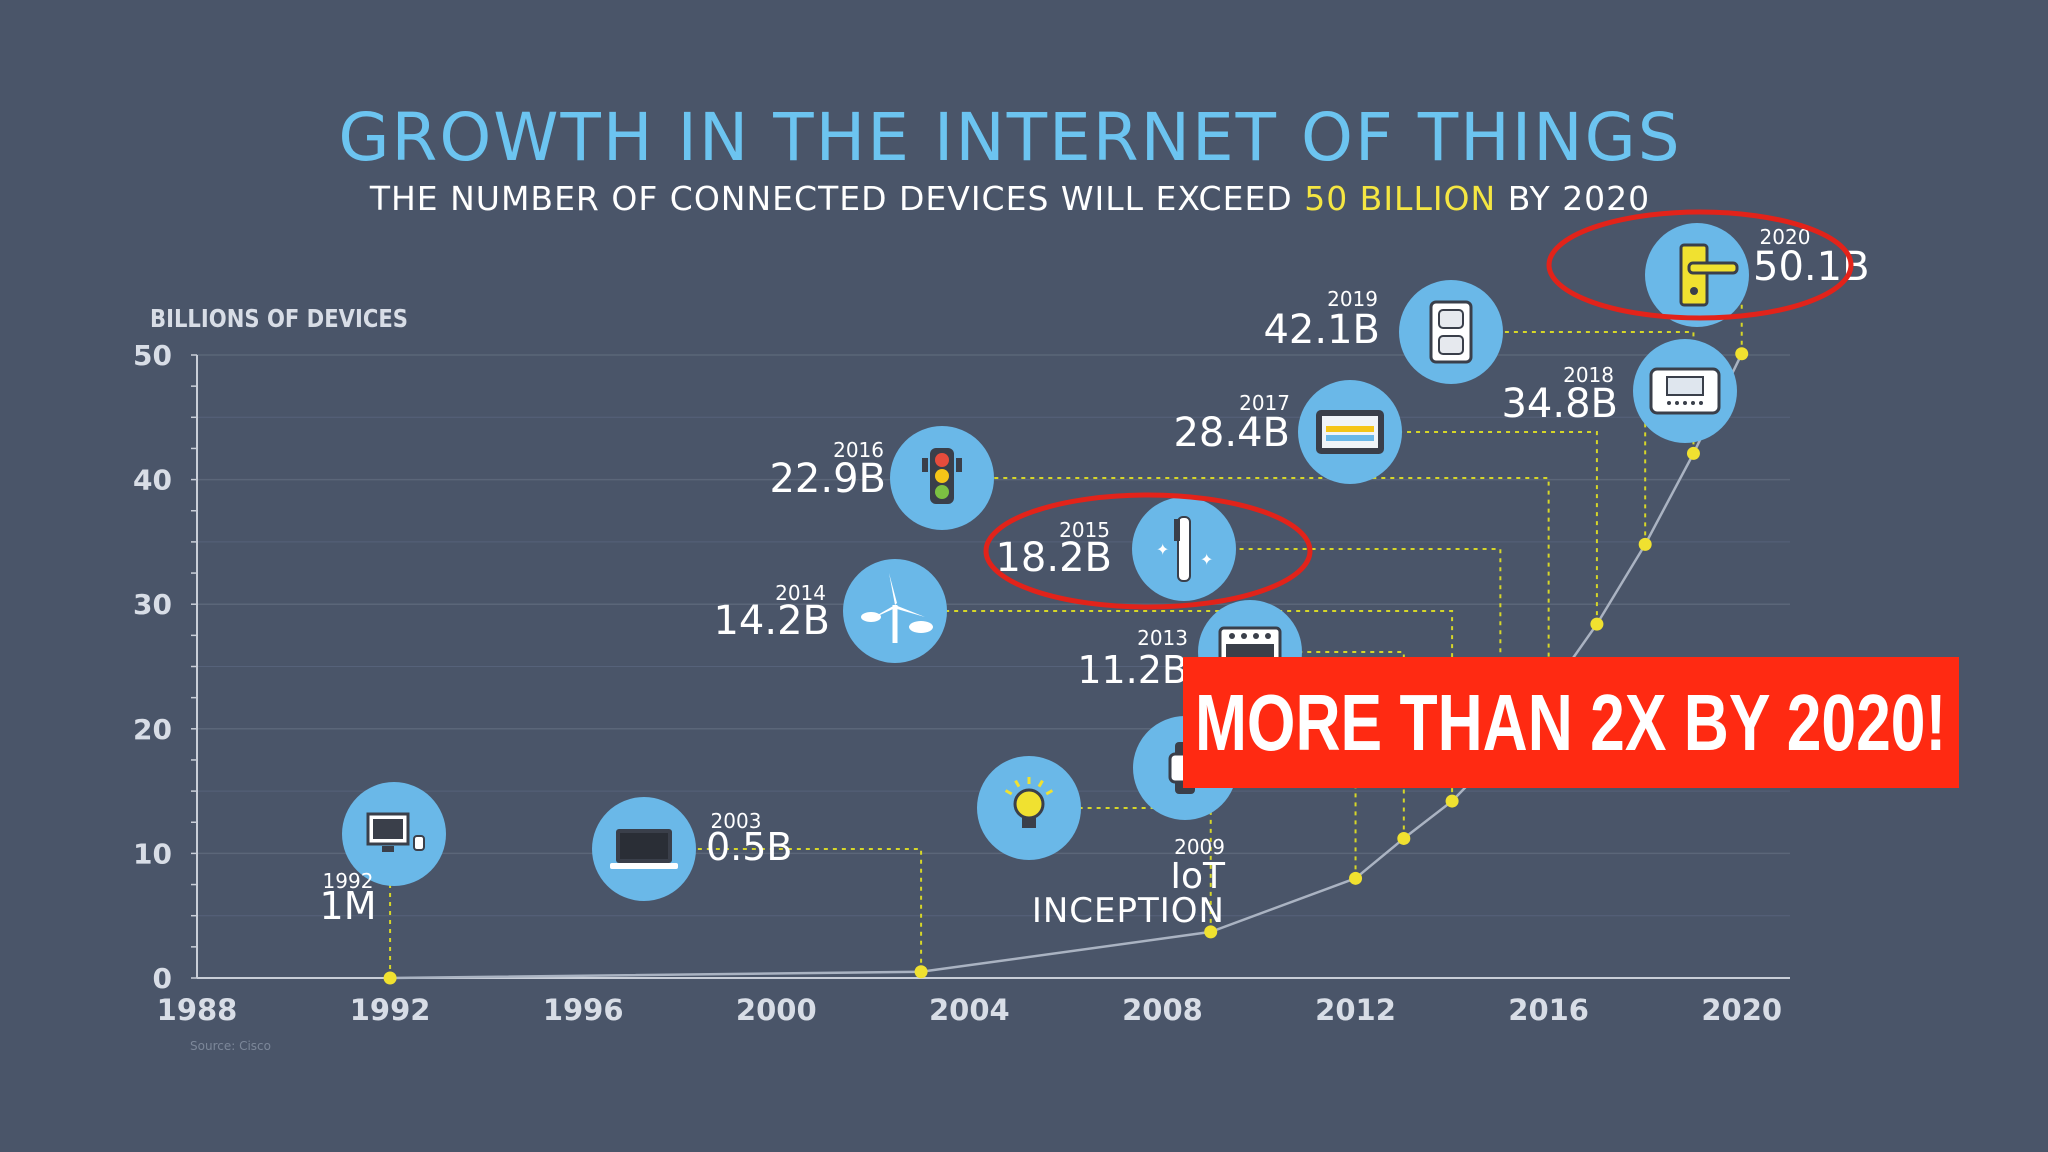  I want to click on tablet-icon, so click(1350, 432).